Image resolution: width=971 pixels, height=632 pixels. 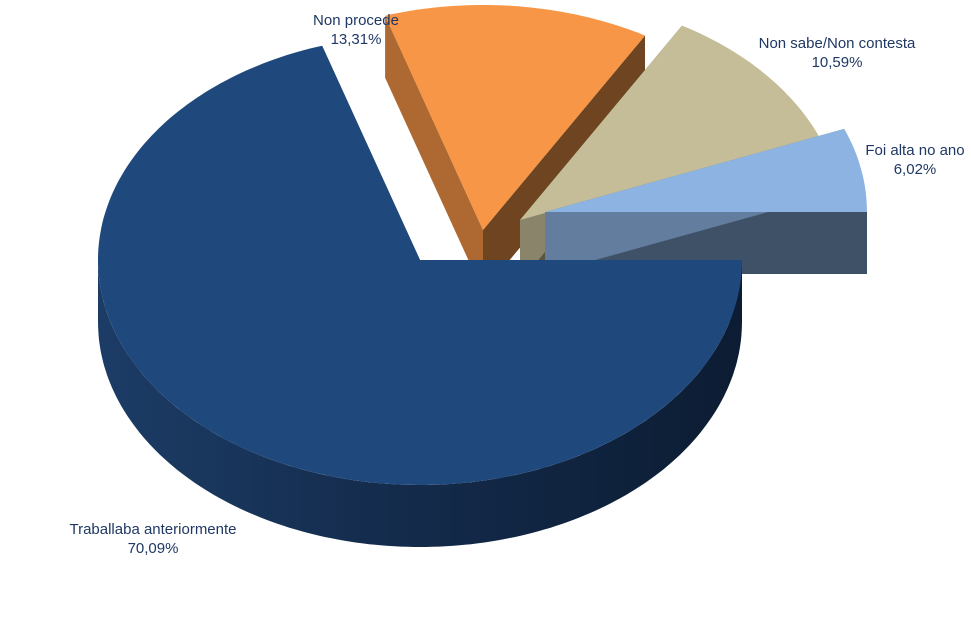 I want to click on value-label: 10,59%, so click(x=837, y=62).